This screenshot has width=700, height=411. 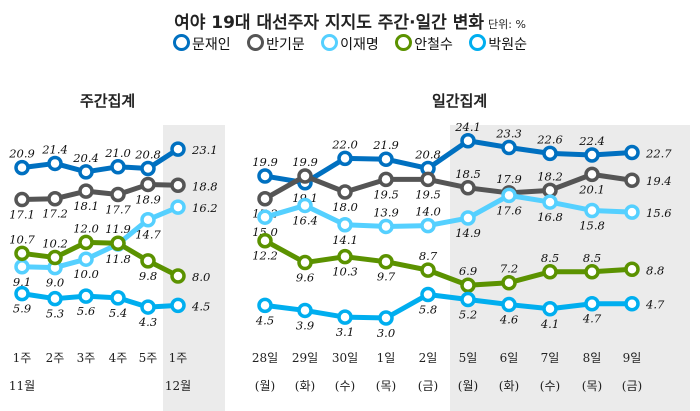 What do you see at coordinates (509, 358) in the screenshot?
I see `x-tick-label: 6일` at bounding box center [509, 358].